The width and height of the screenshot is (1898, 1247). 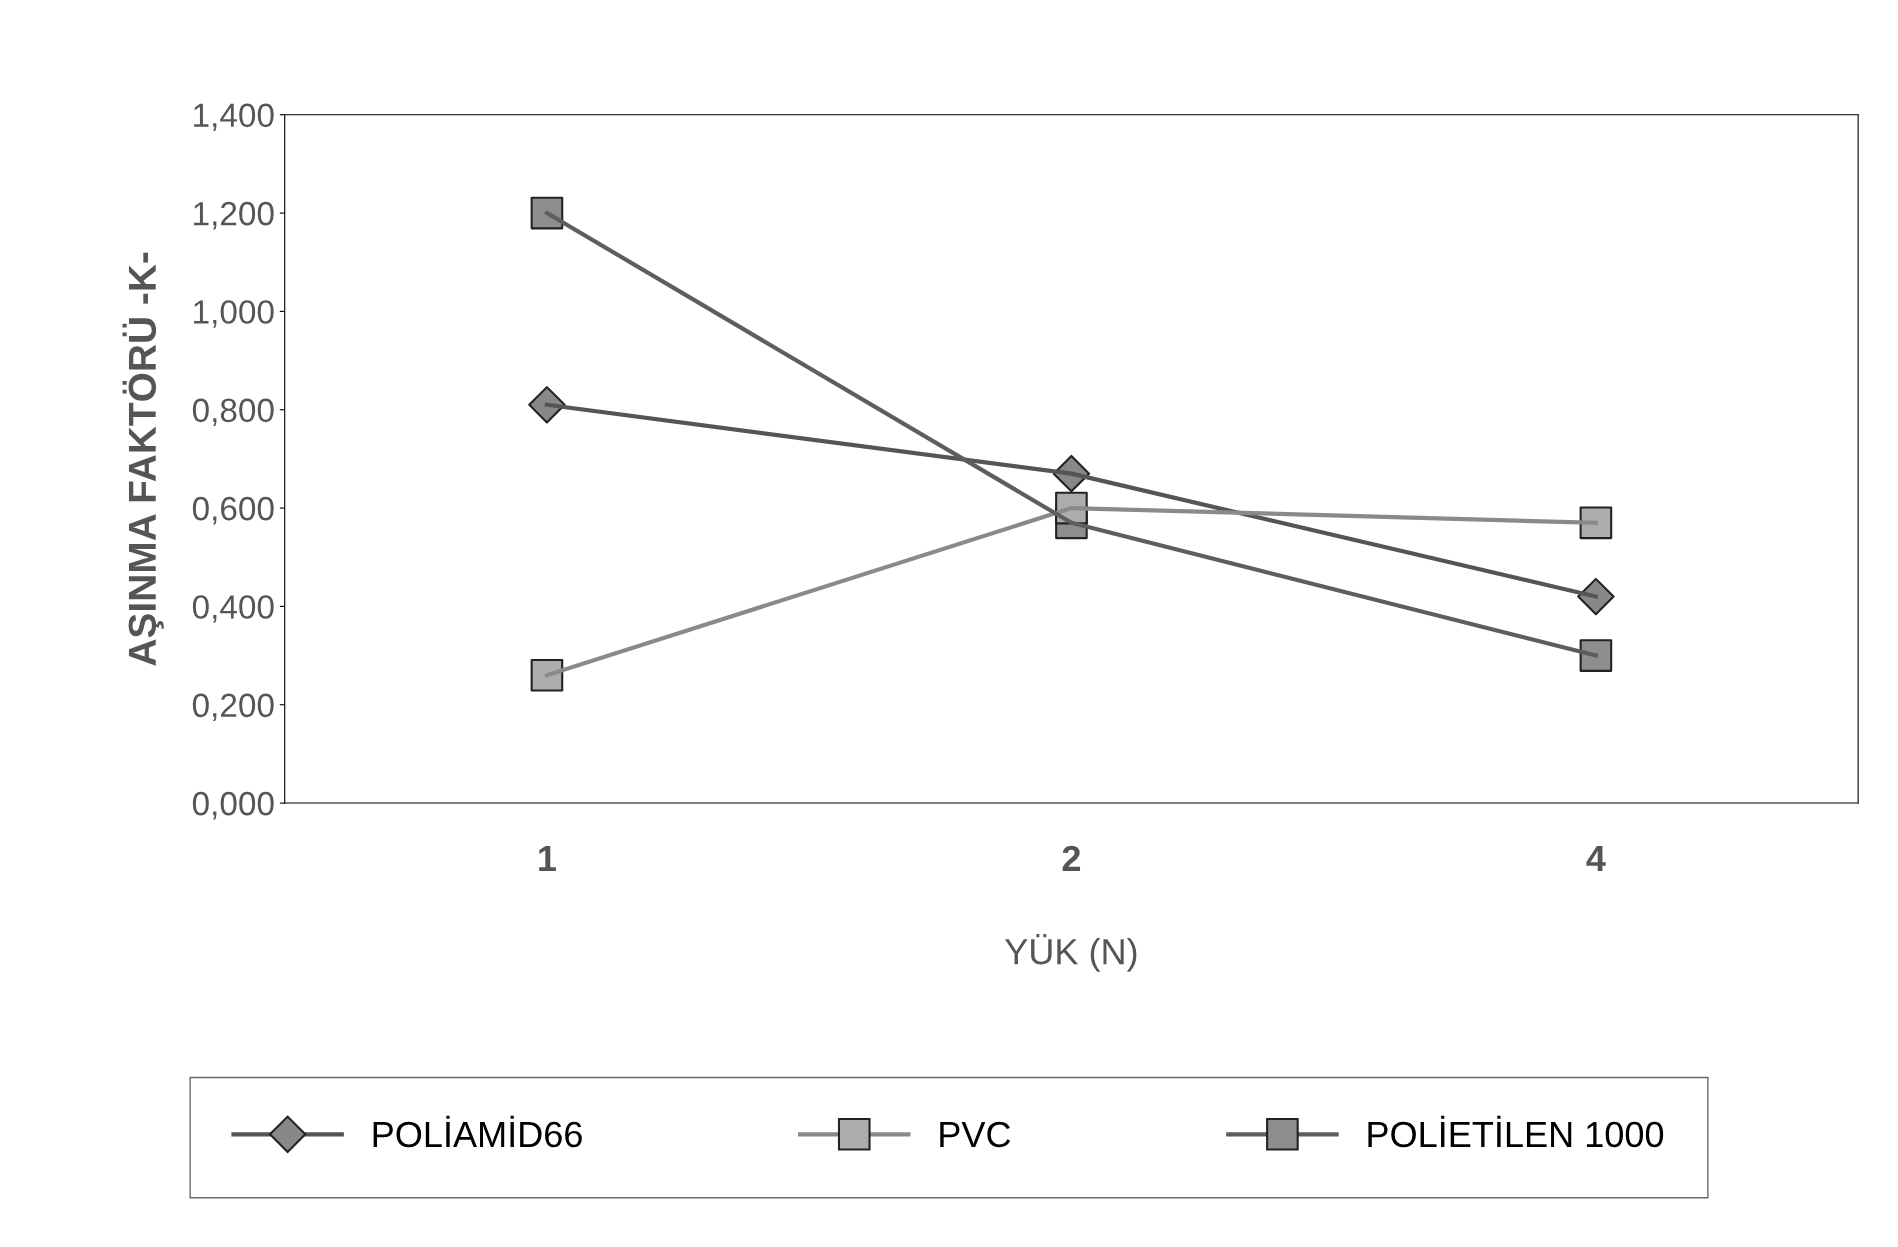 What do you see at coordinates (1516, 1131) in the screenshot?
I see `legend-label: POLİETİLEN 1000` at bounding box center [1516, 1131].